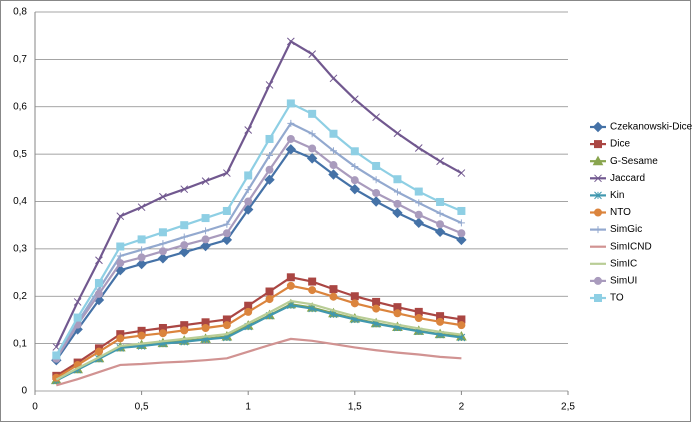 This screenshot has width=692, height=423. What do you see at coordinates (634, 161) in the screenshot?
I see `legend-label: G-Sesame` at bounding box center [634, 161].